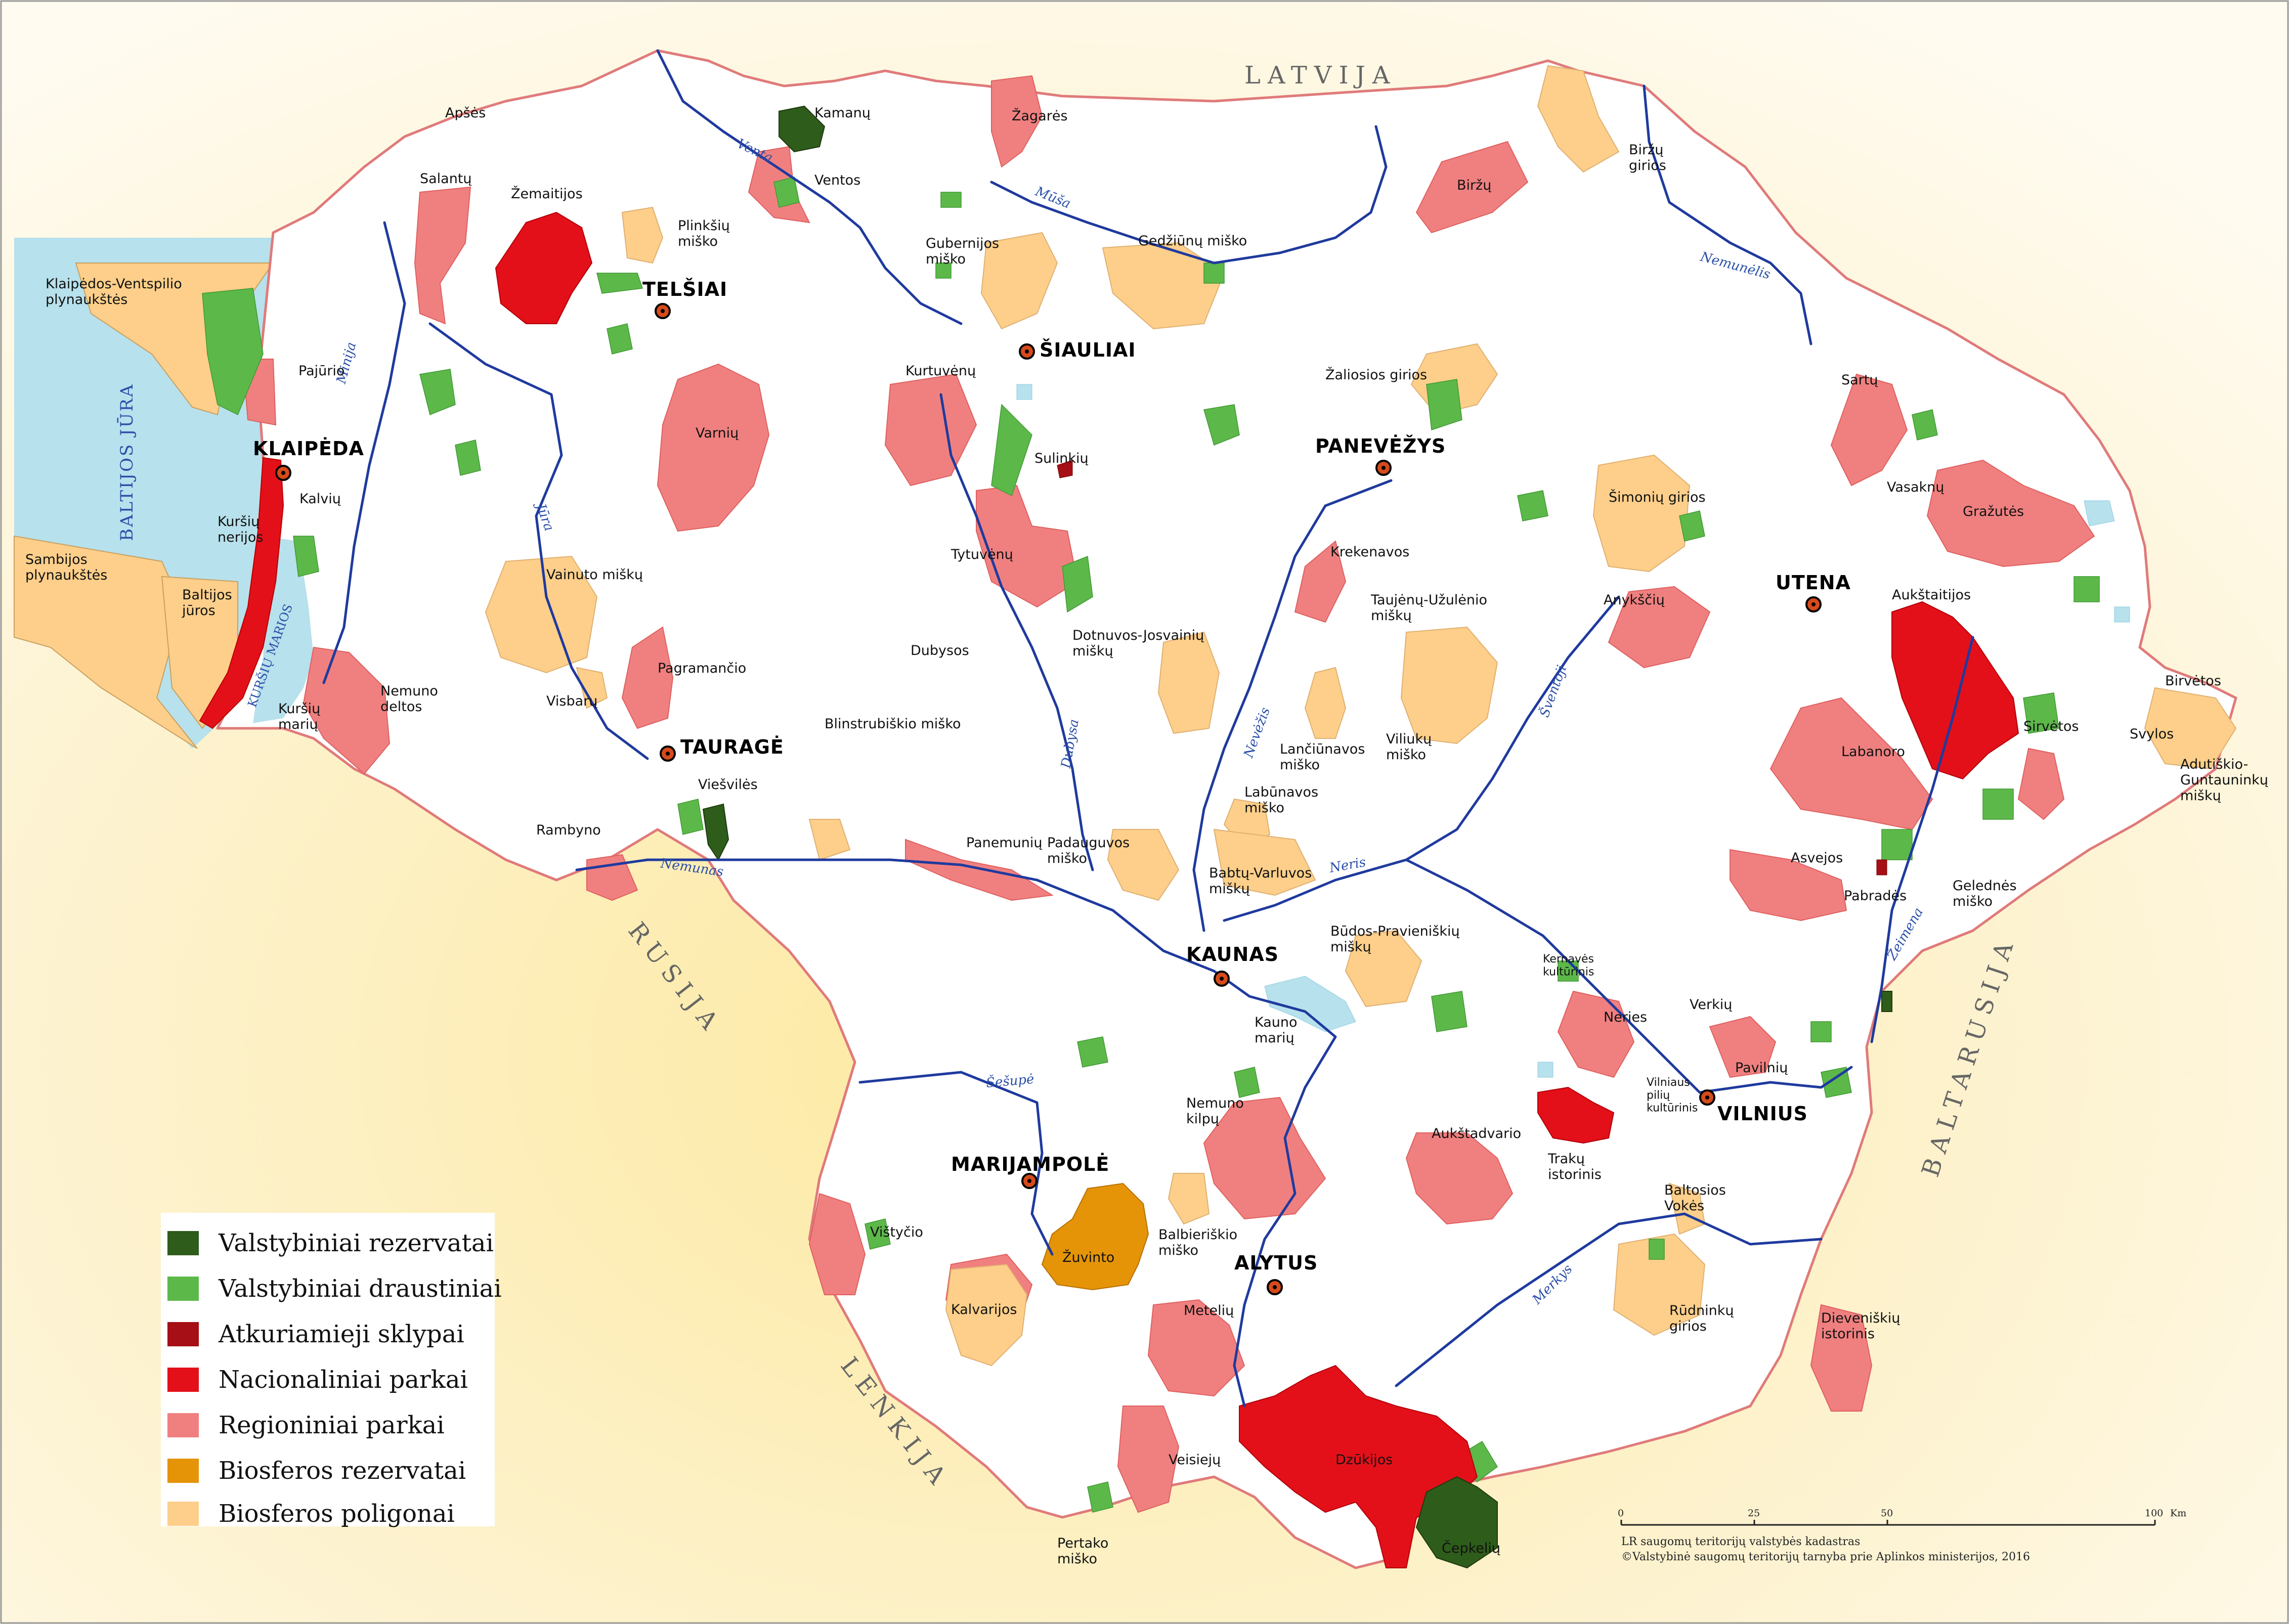 This screenshot has height=1624, width=2289. Describe the element at coordinates (1471, 1548) in the screenshot. I see `area-label: Čepkelių` at that location.